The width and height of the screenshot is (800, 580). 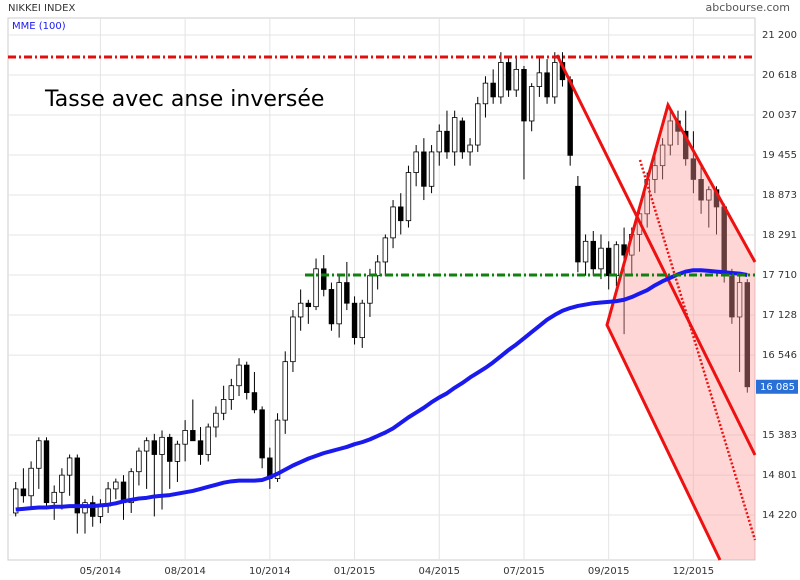 I want to click on last-price-box, so click(x=777, y=386).